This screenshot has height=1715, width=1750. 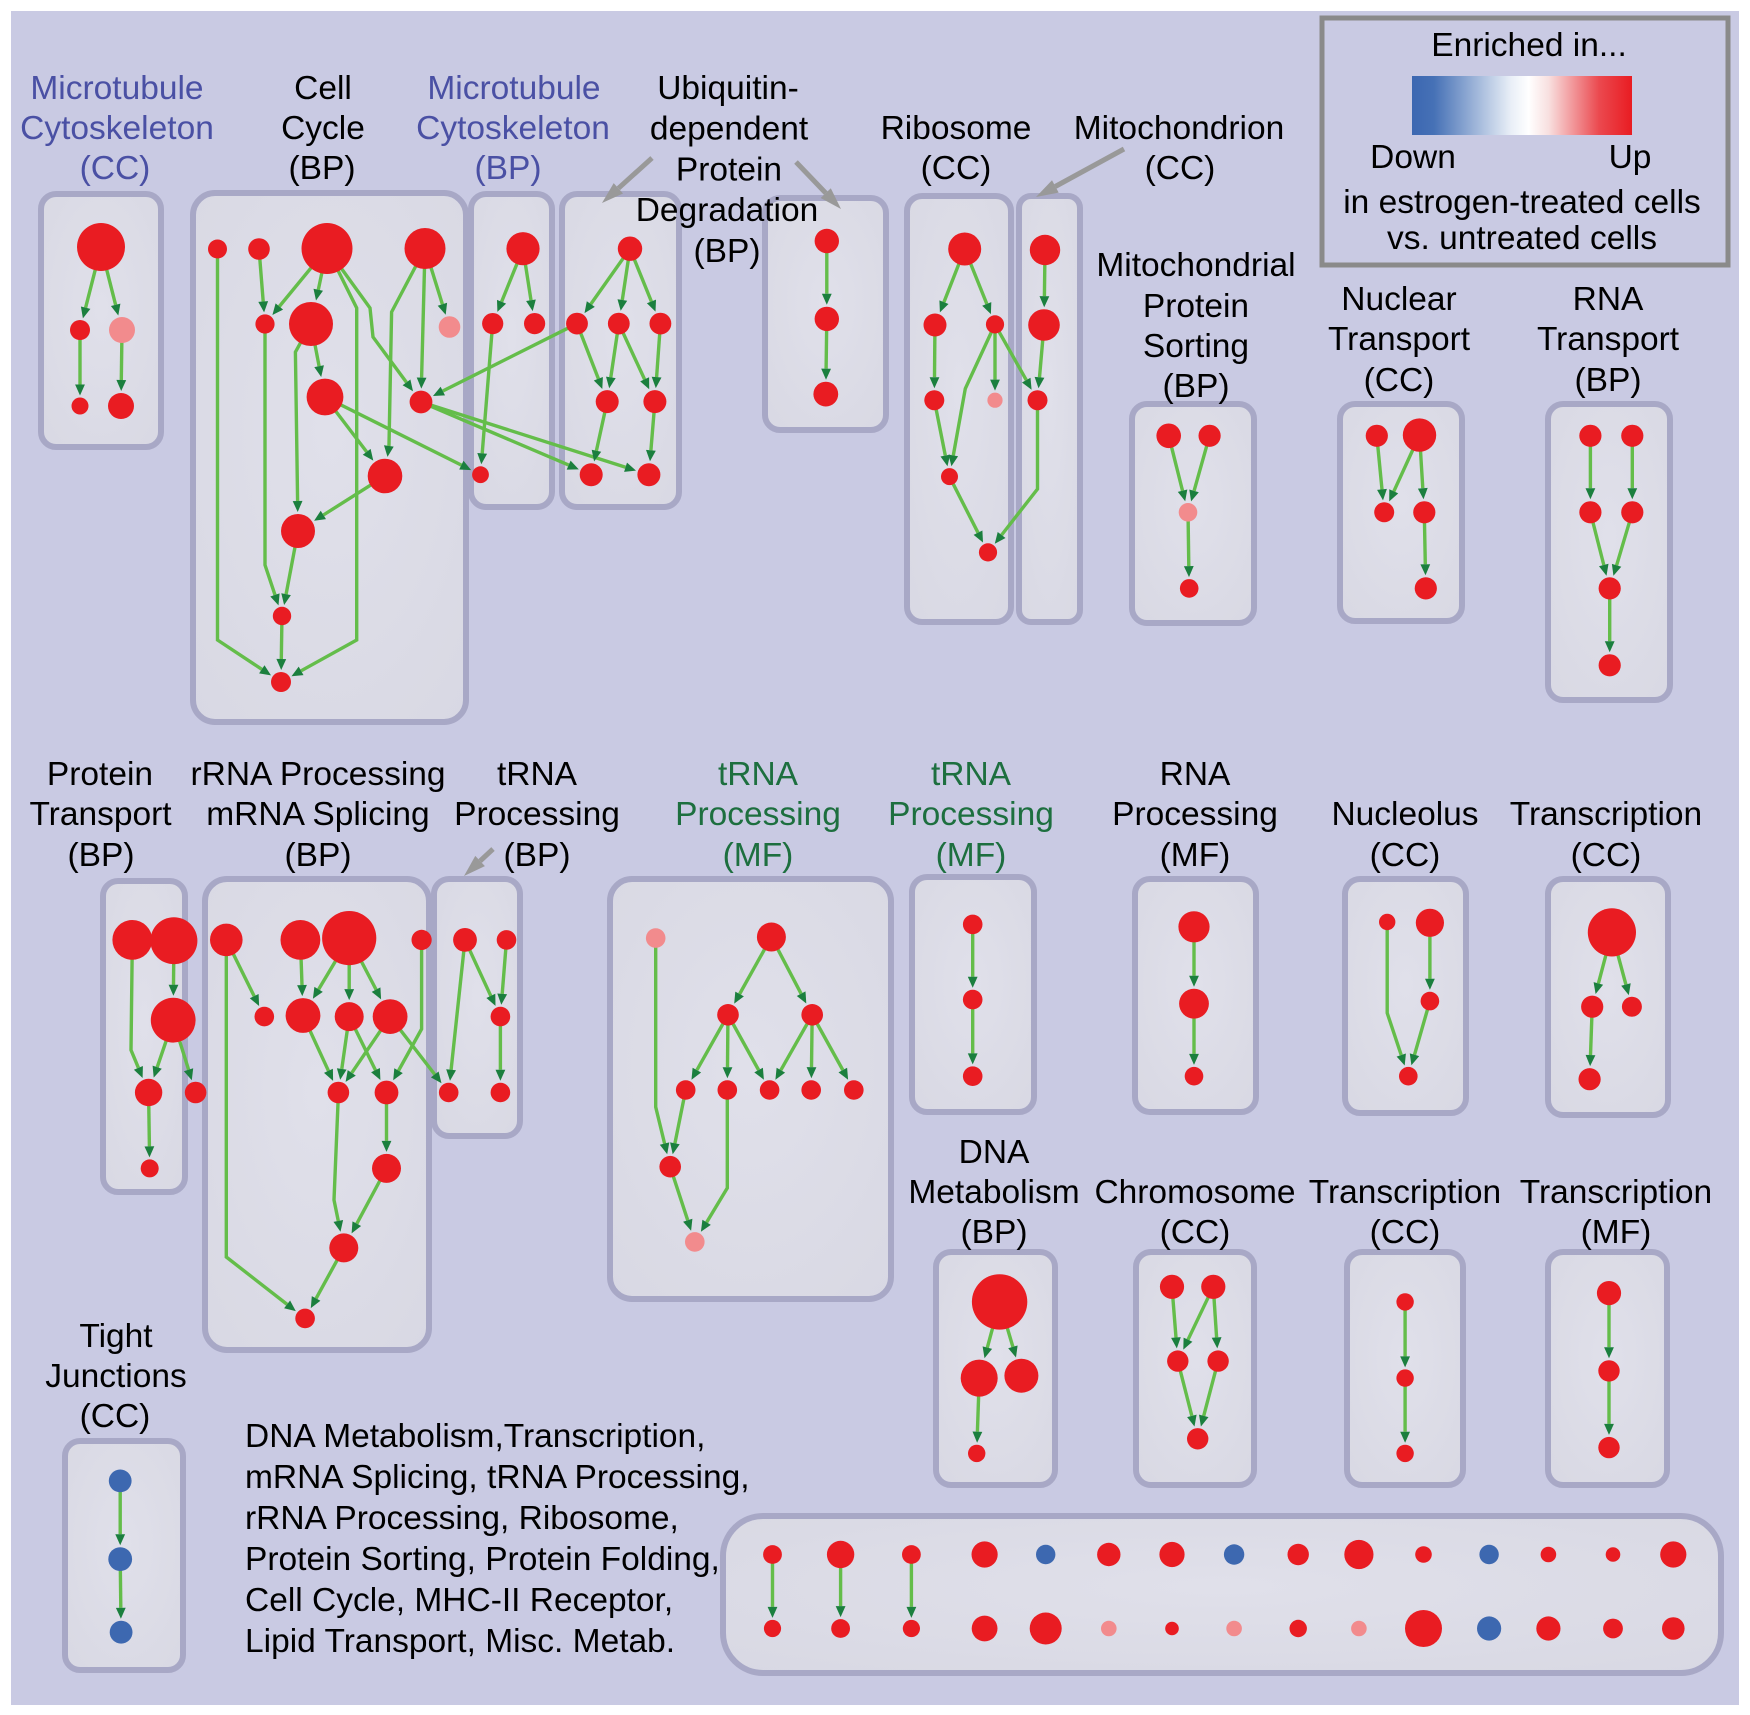 I want to click on svg-text:mRNA Splicing, tRNA Processing: mRNA Splicing, tRNA Processing,, so click(x=497, y=1477).